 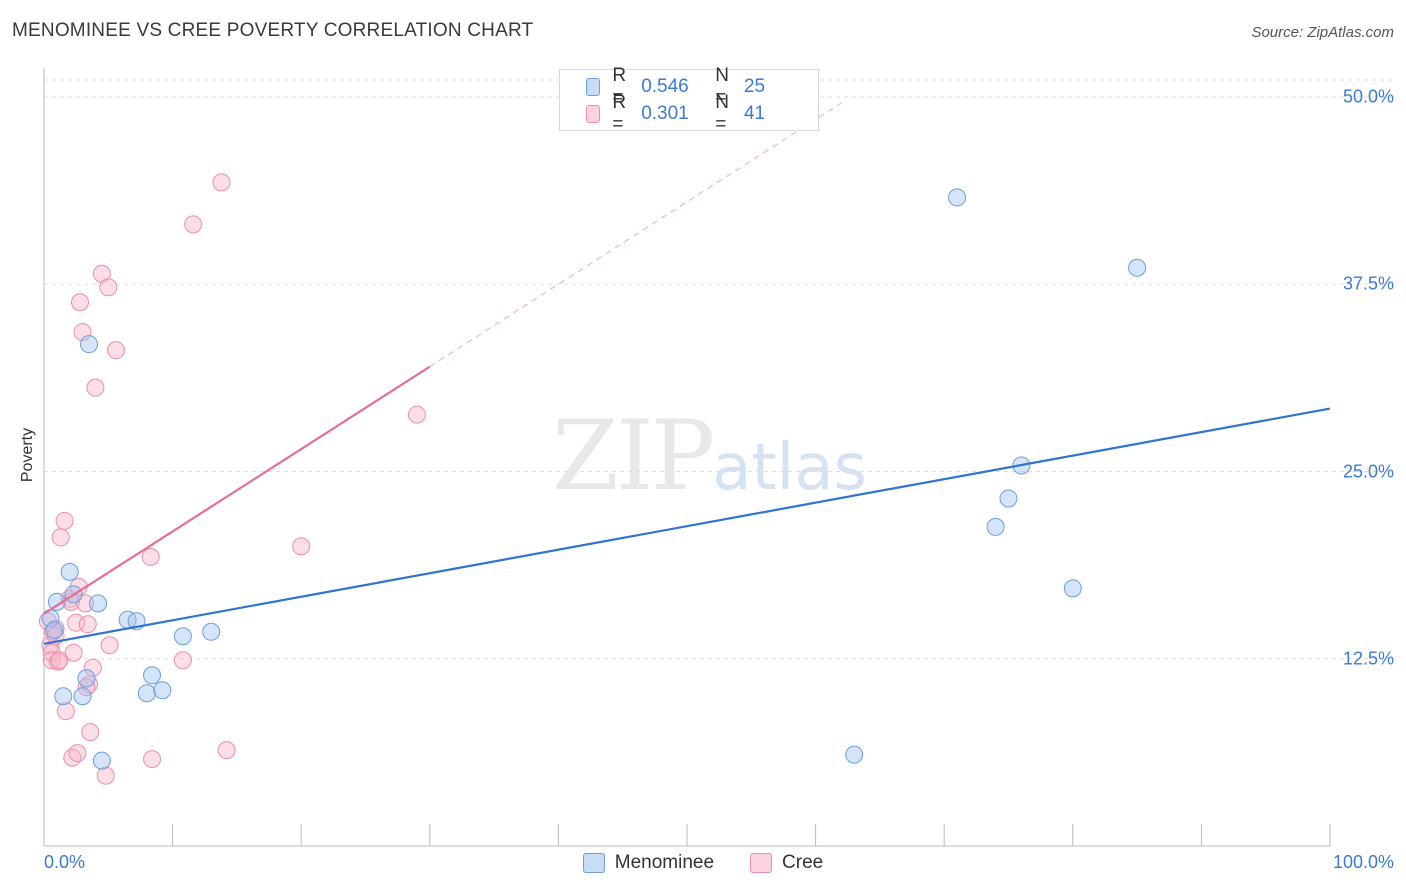 What do you see at coordinates (593, 863) in the screenshot?
I see `menominee-legend-swatch` at bounding box center [593, 863].